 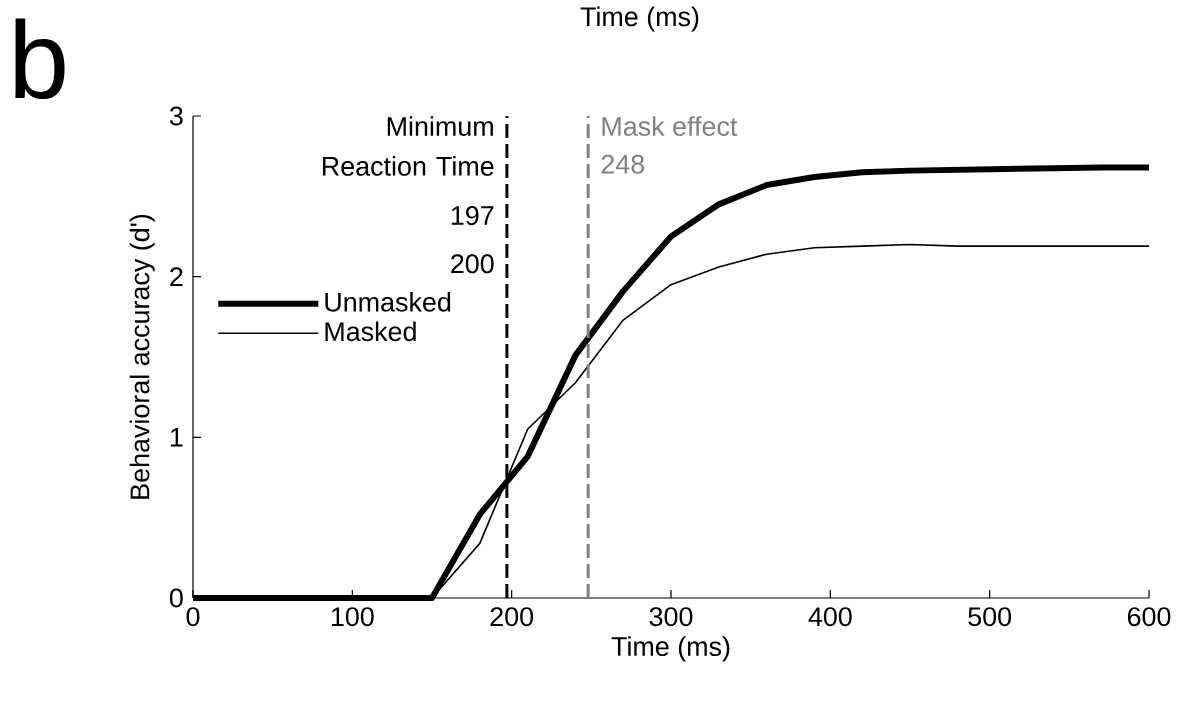 What do you see at coordinates (176, 277) in the screenshot?
I see `y-tick-label: 2` at bounding box center [176, 277].